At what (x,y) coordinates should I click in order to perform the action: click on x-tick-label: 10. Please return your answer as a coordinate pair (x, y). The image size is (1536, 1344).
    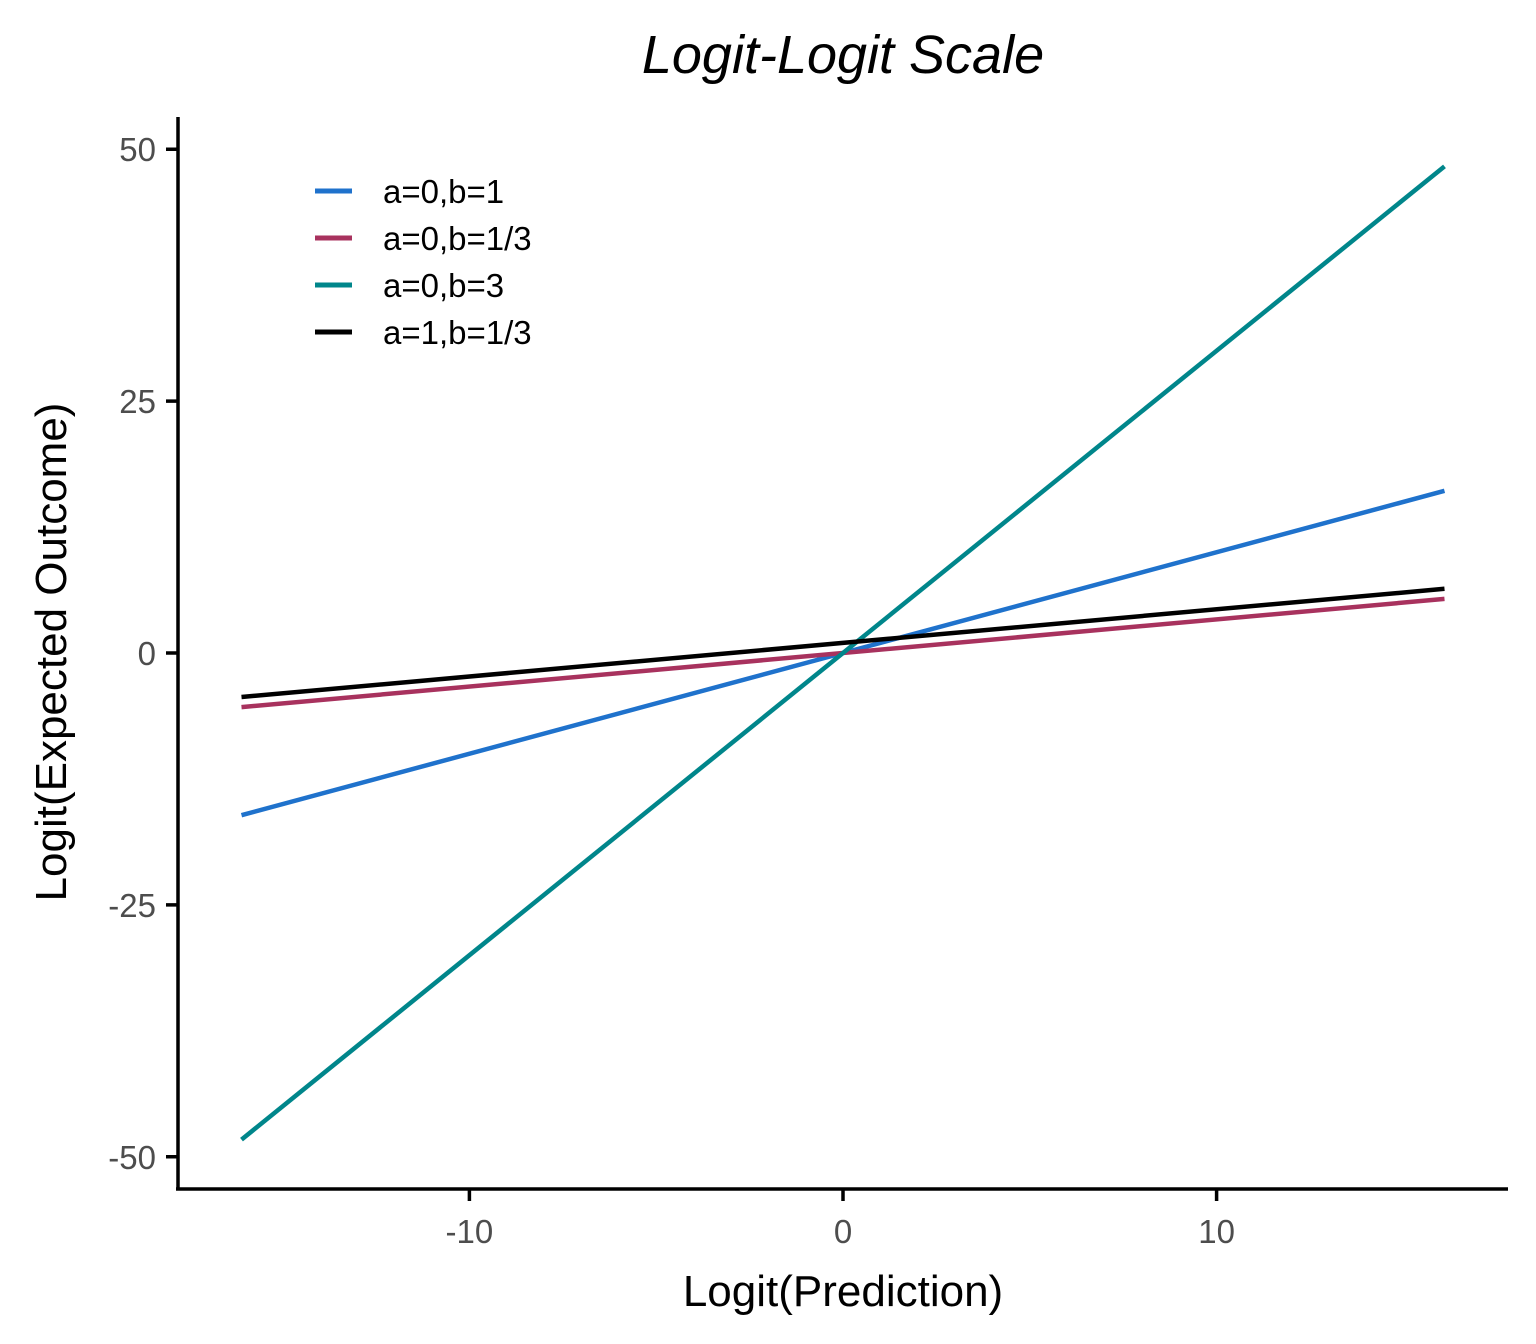
    Looking at the image, I should click on (1216, 1231).